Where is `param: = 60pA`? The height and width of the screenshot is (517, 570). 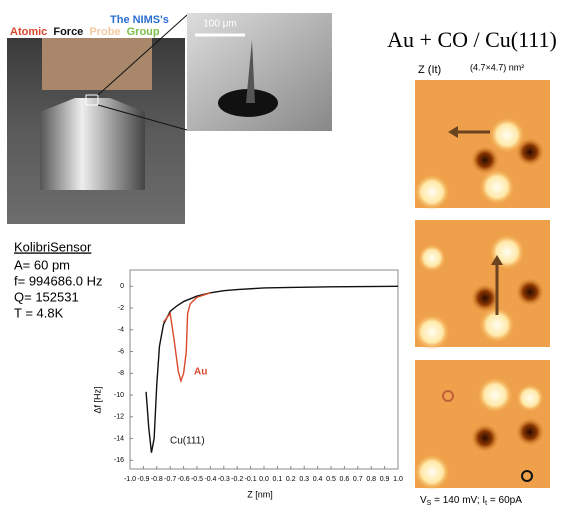
param: = 60pA is located at coordinates (504, 500).